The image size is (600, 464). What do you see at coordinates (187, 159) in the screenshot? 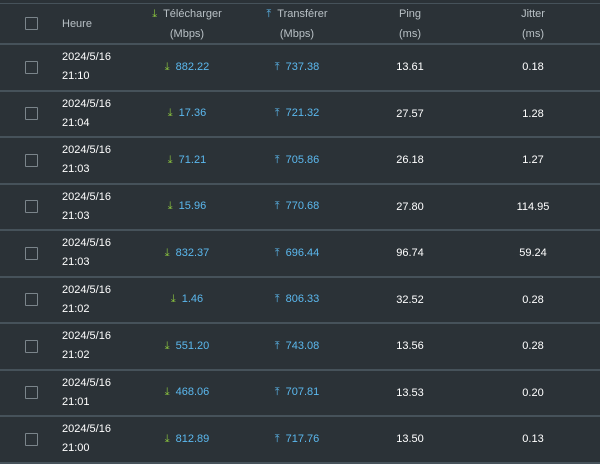
I see `download-cell: ⤓ 71.21` at bounding box center [187, 159].